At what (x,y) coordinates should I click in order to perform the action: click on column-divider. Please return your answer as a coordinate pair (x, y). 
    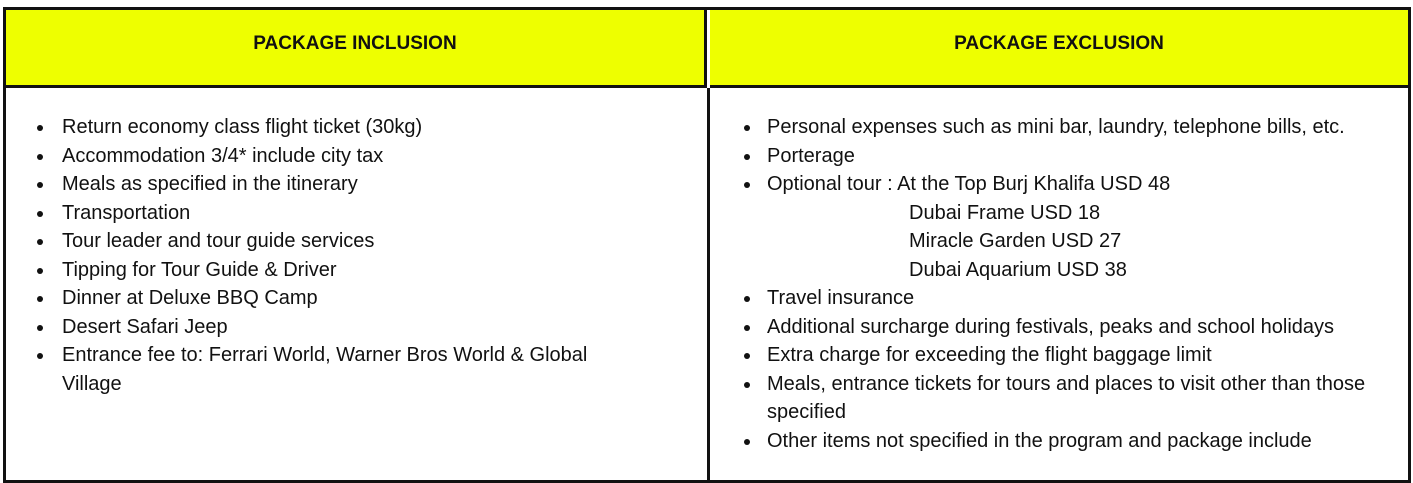
    Looking at the image, I should click on (708, 284).